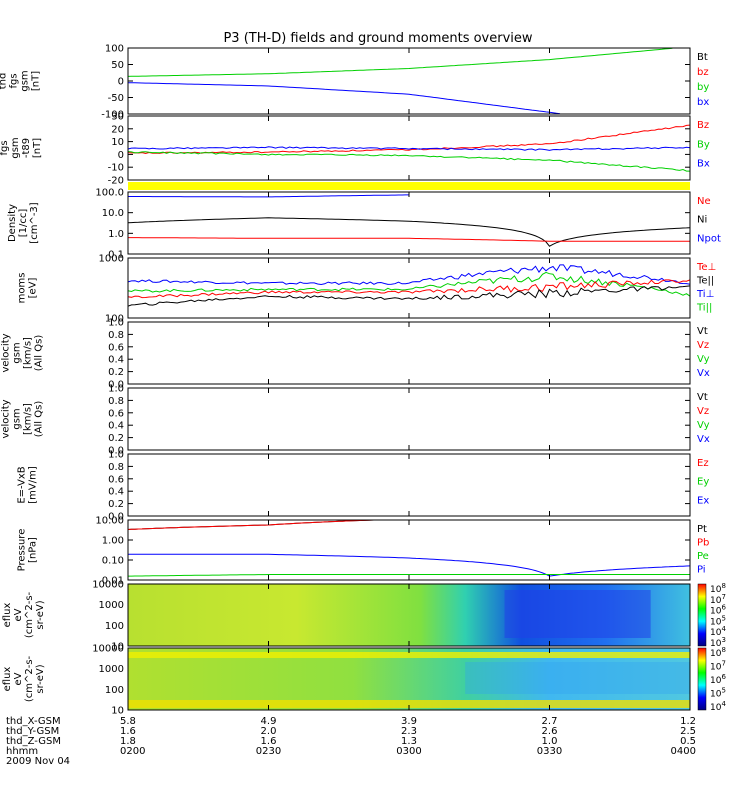  Describe the element at coordinates (114, 49) in the screenshot. I see `panel-1-ytick: 100` at that location.